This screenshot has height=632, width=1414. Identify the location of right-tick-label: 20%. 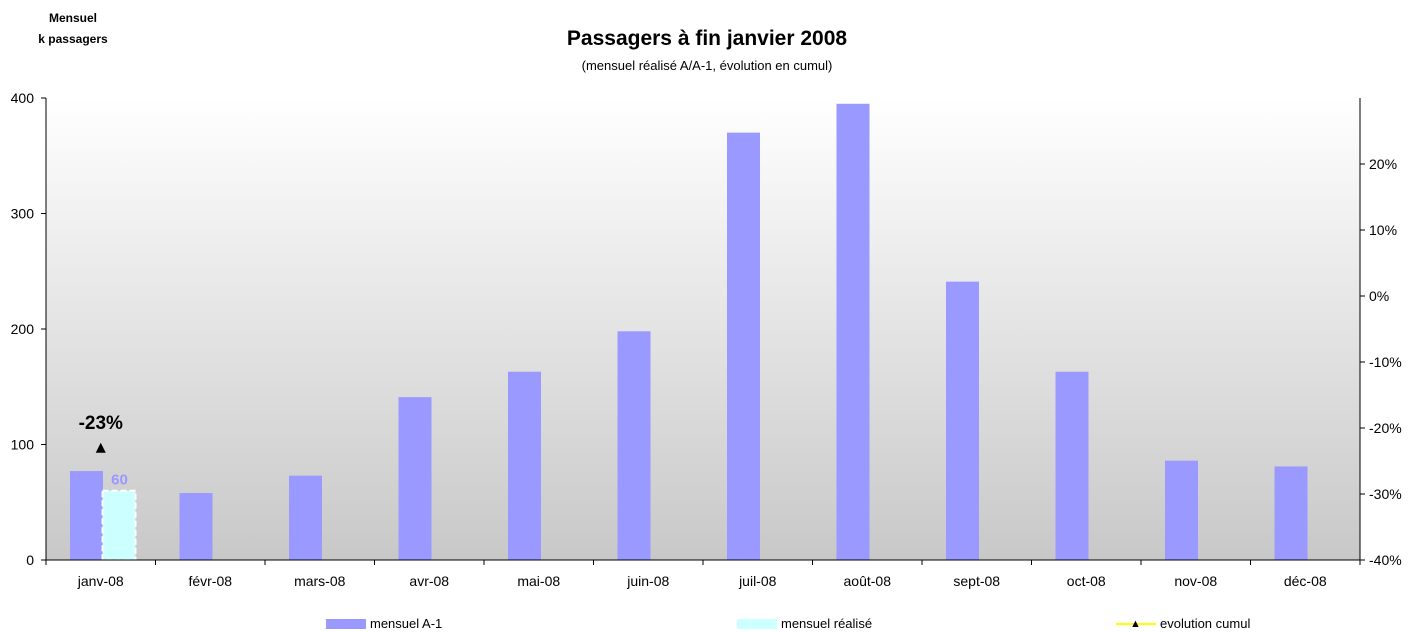
(1383, 164).